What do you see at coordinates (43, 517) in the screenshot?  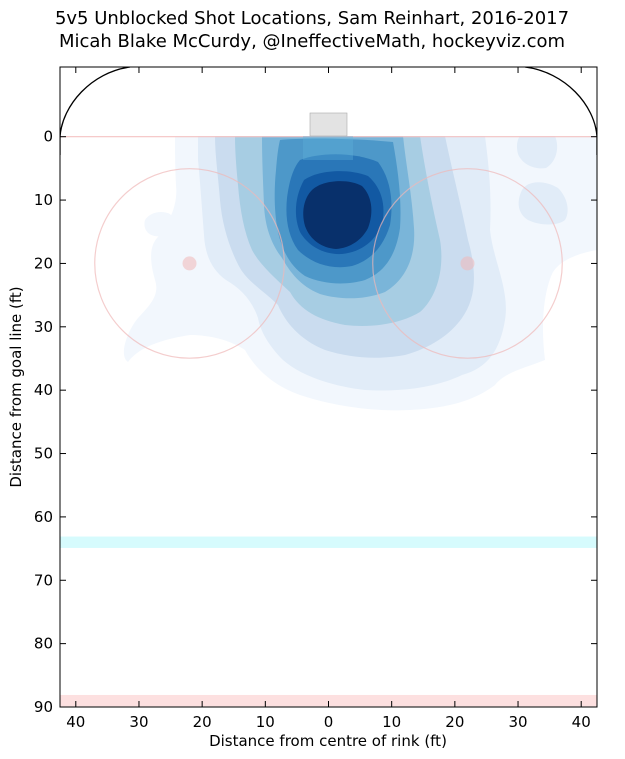 I see `y-tick-label-6: 60` at bounding box center [43, 517].